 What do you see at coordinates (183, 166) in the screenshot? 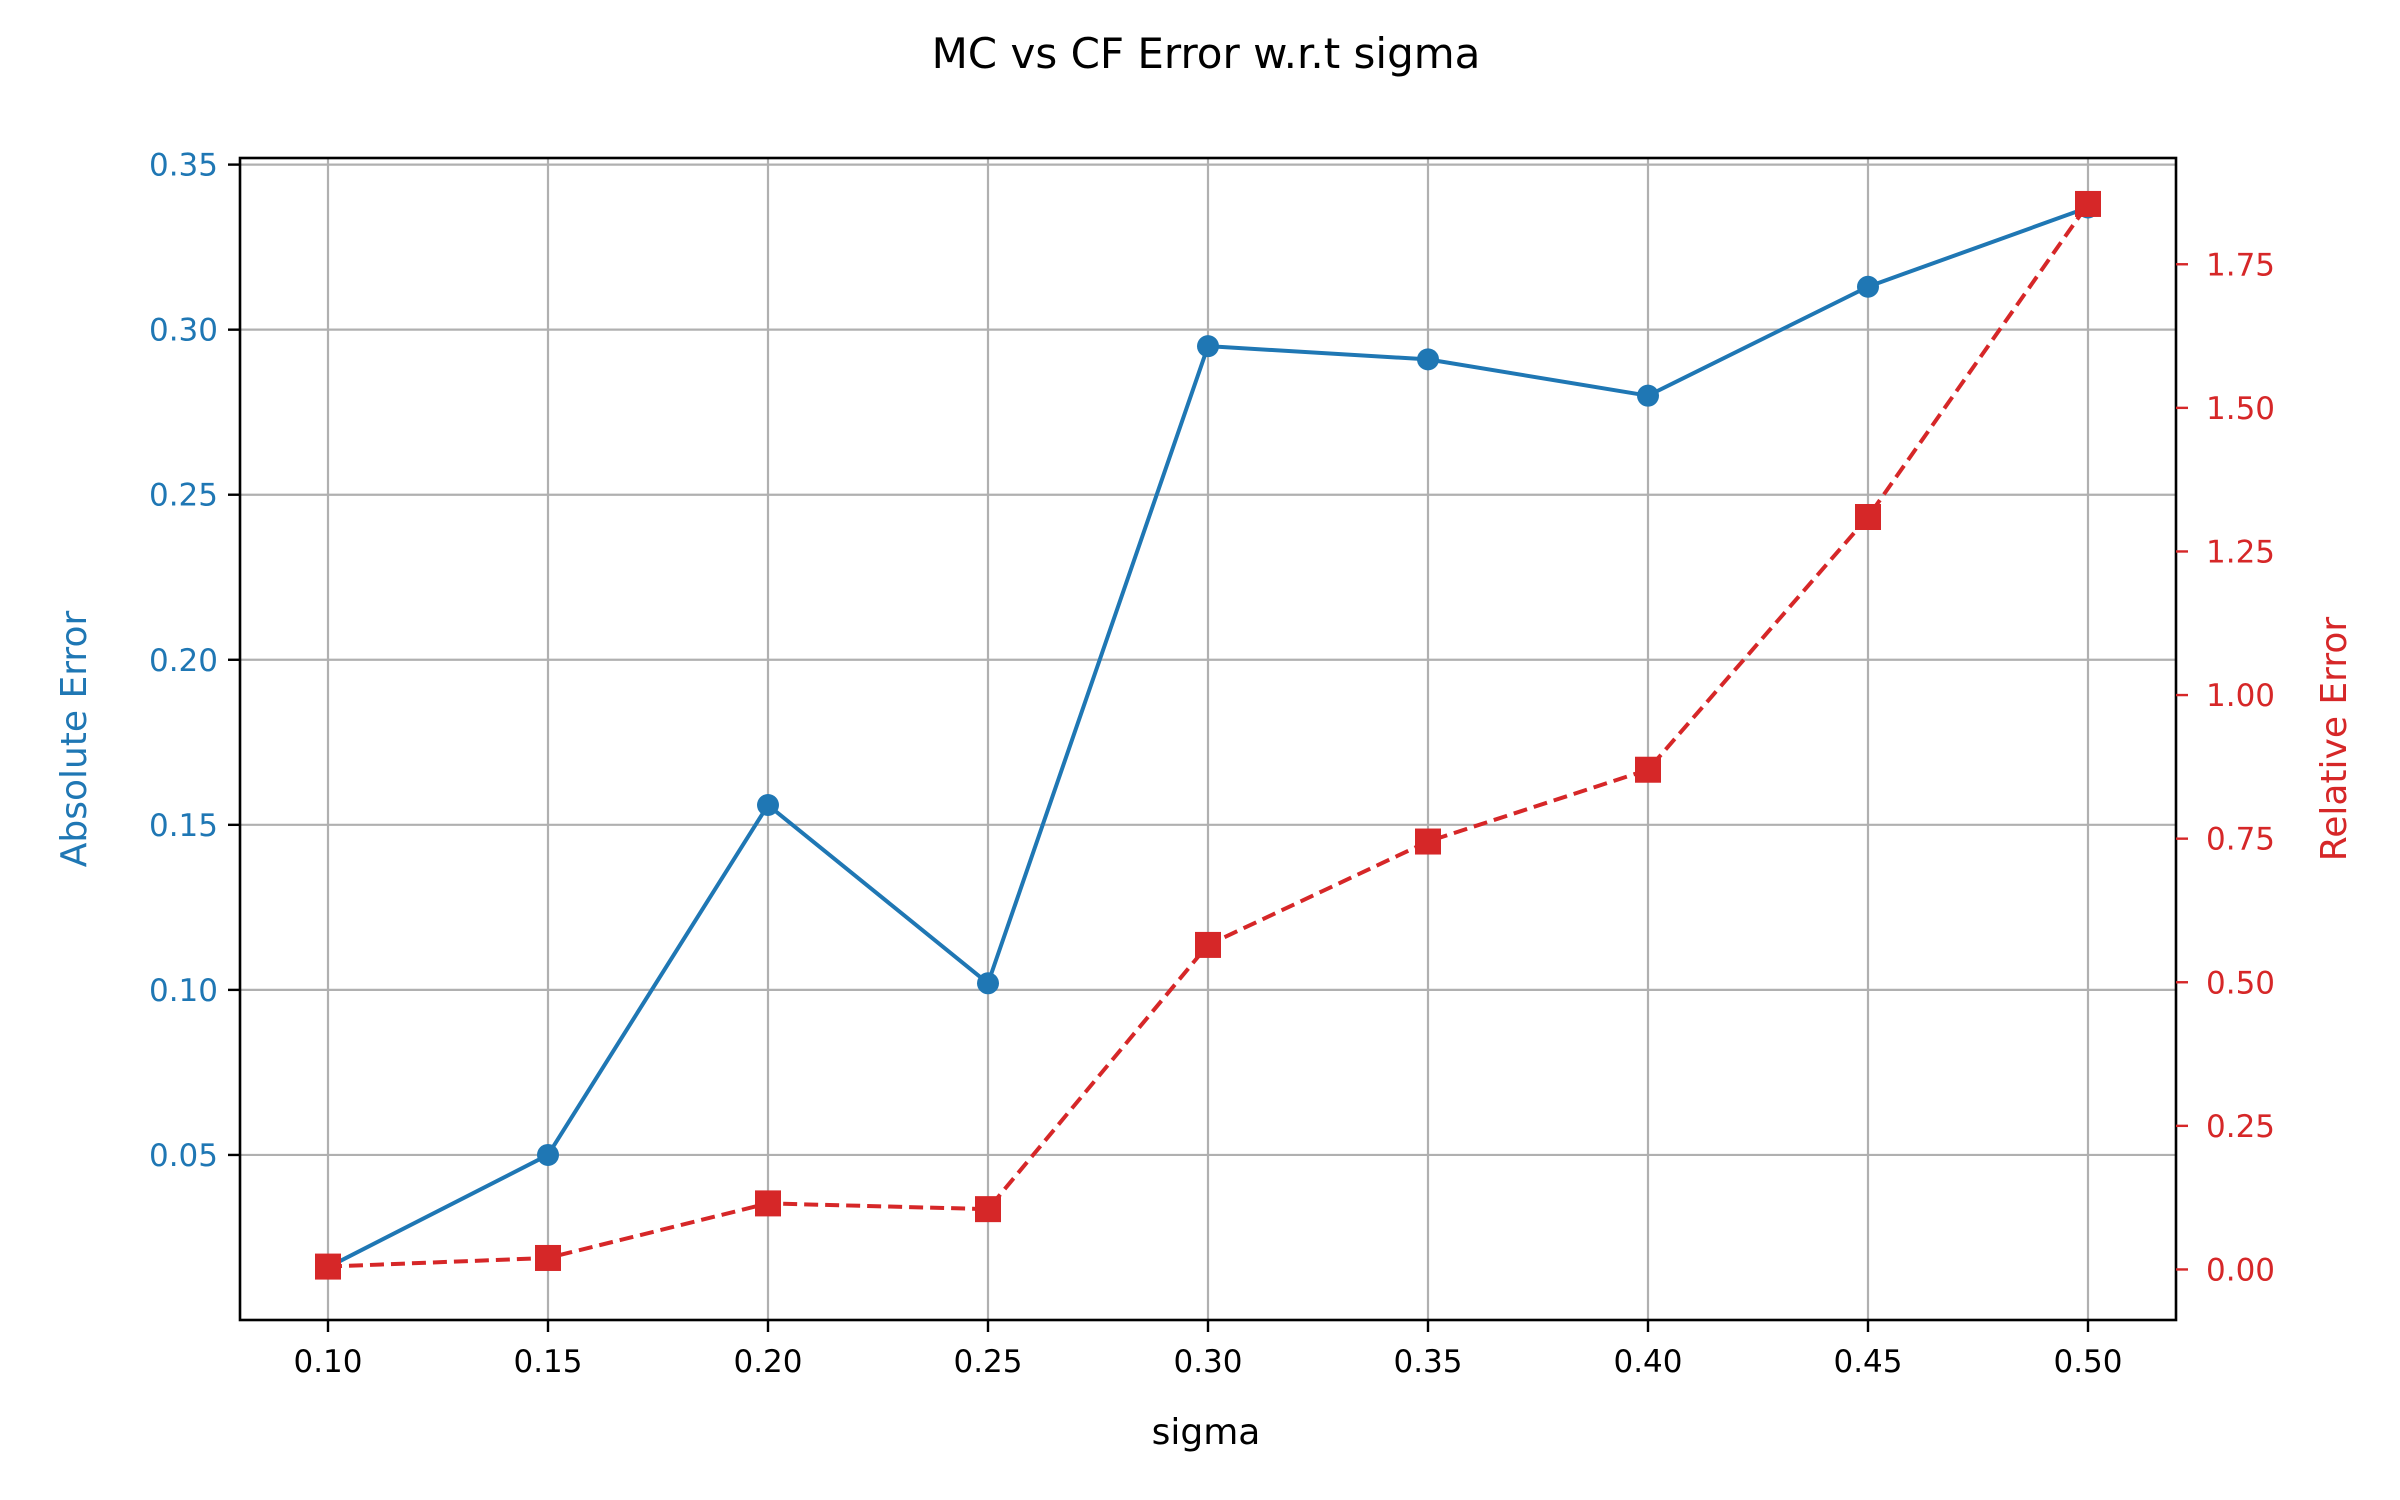
I see `y-tick-label-left: 0.35` at bounding box center [183, 166].